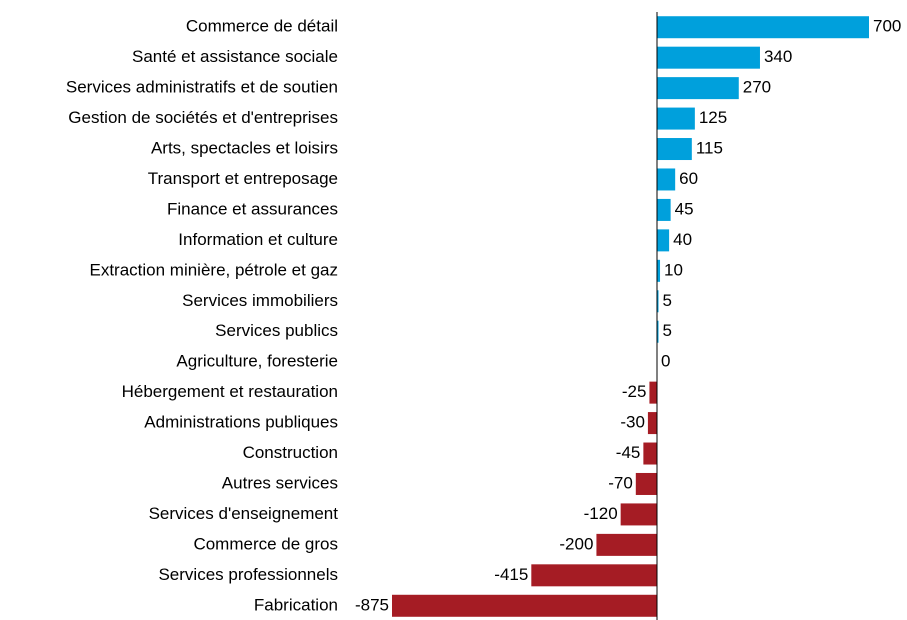 The image size is (907, 620). Describe the element at coordinates (757, 87) in the screenshot. I see `value-label: 270` at that location.